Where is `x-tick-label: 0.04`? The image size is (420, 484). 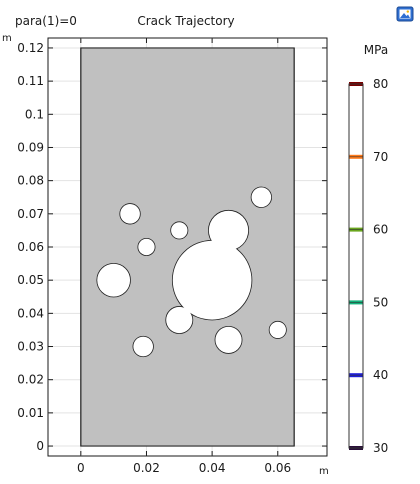 x-tick-label: 0.04 is located at coordinates (212, 468).